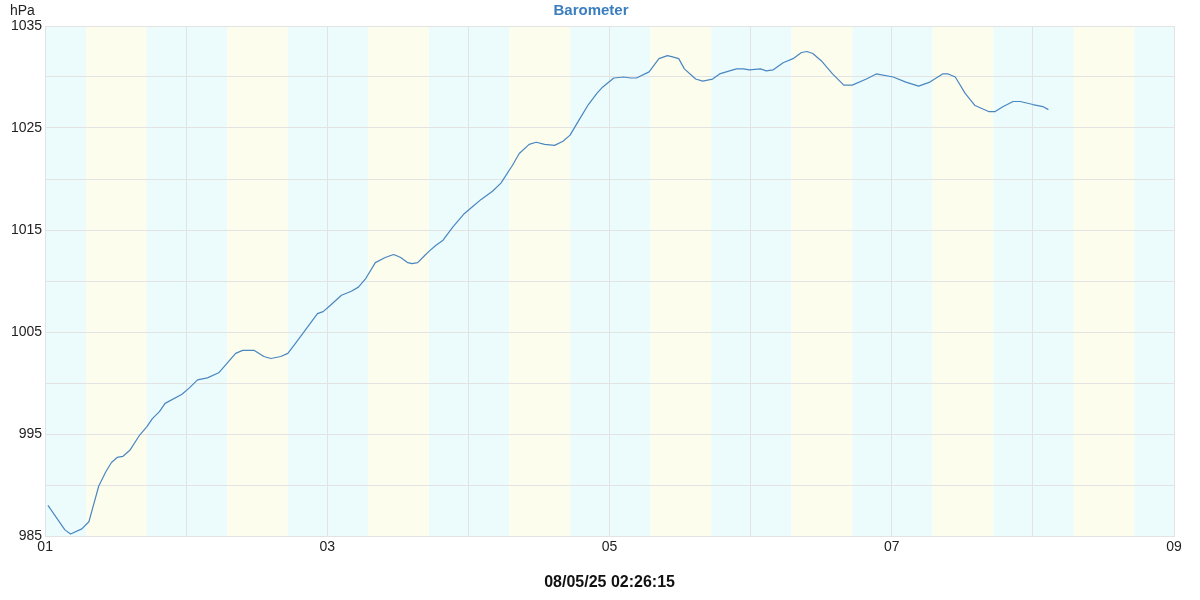  What do you see at coordinates (892, 546) in the screenshot?
I see `x-tick-label: 07` at bounding box center [892, 546].